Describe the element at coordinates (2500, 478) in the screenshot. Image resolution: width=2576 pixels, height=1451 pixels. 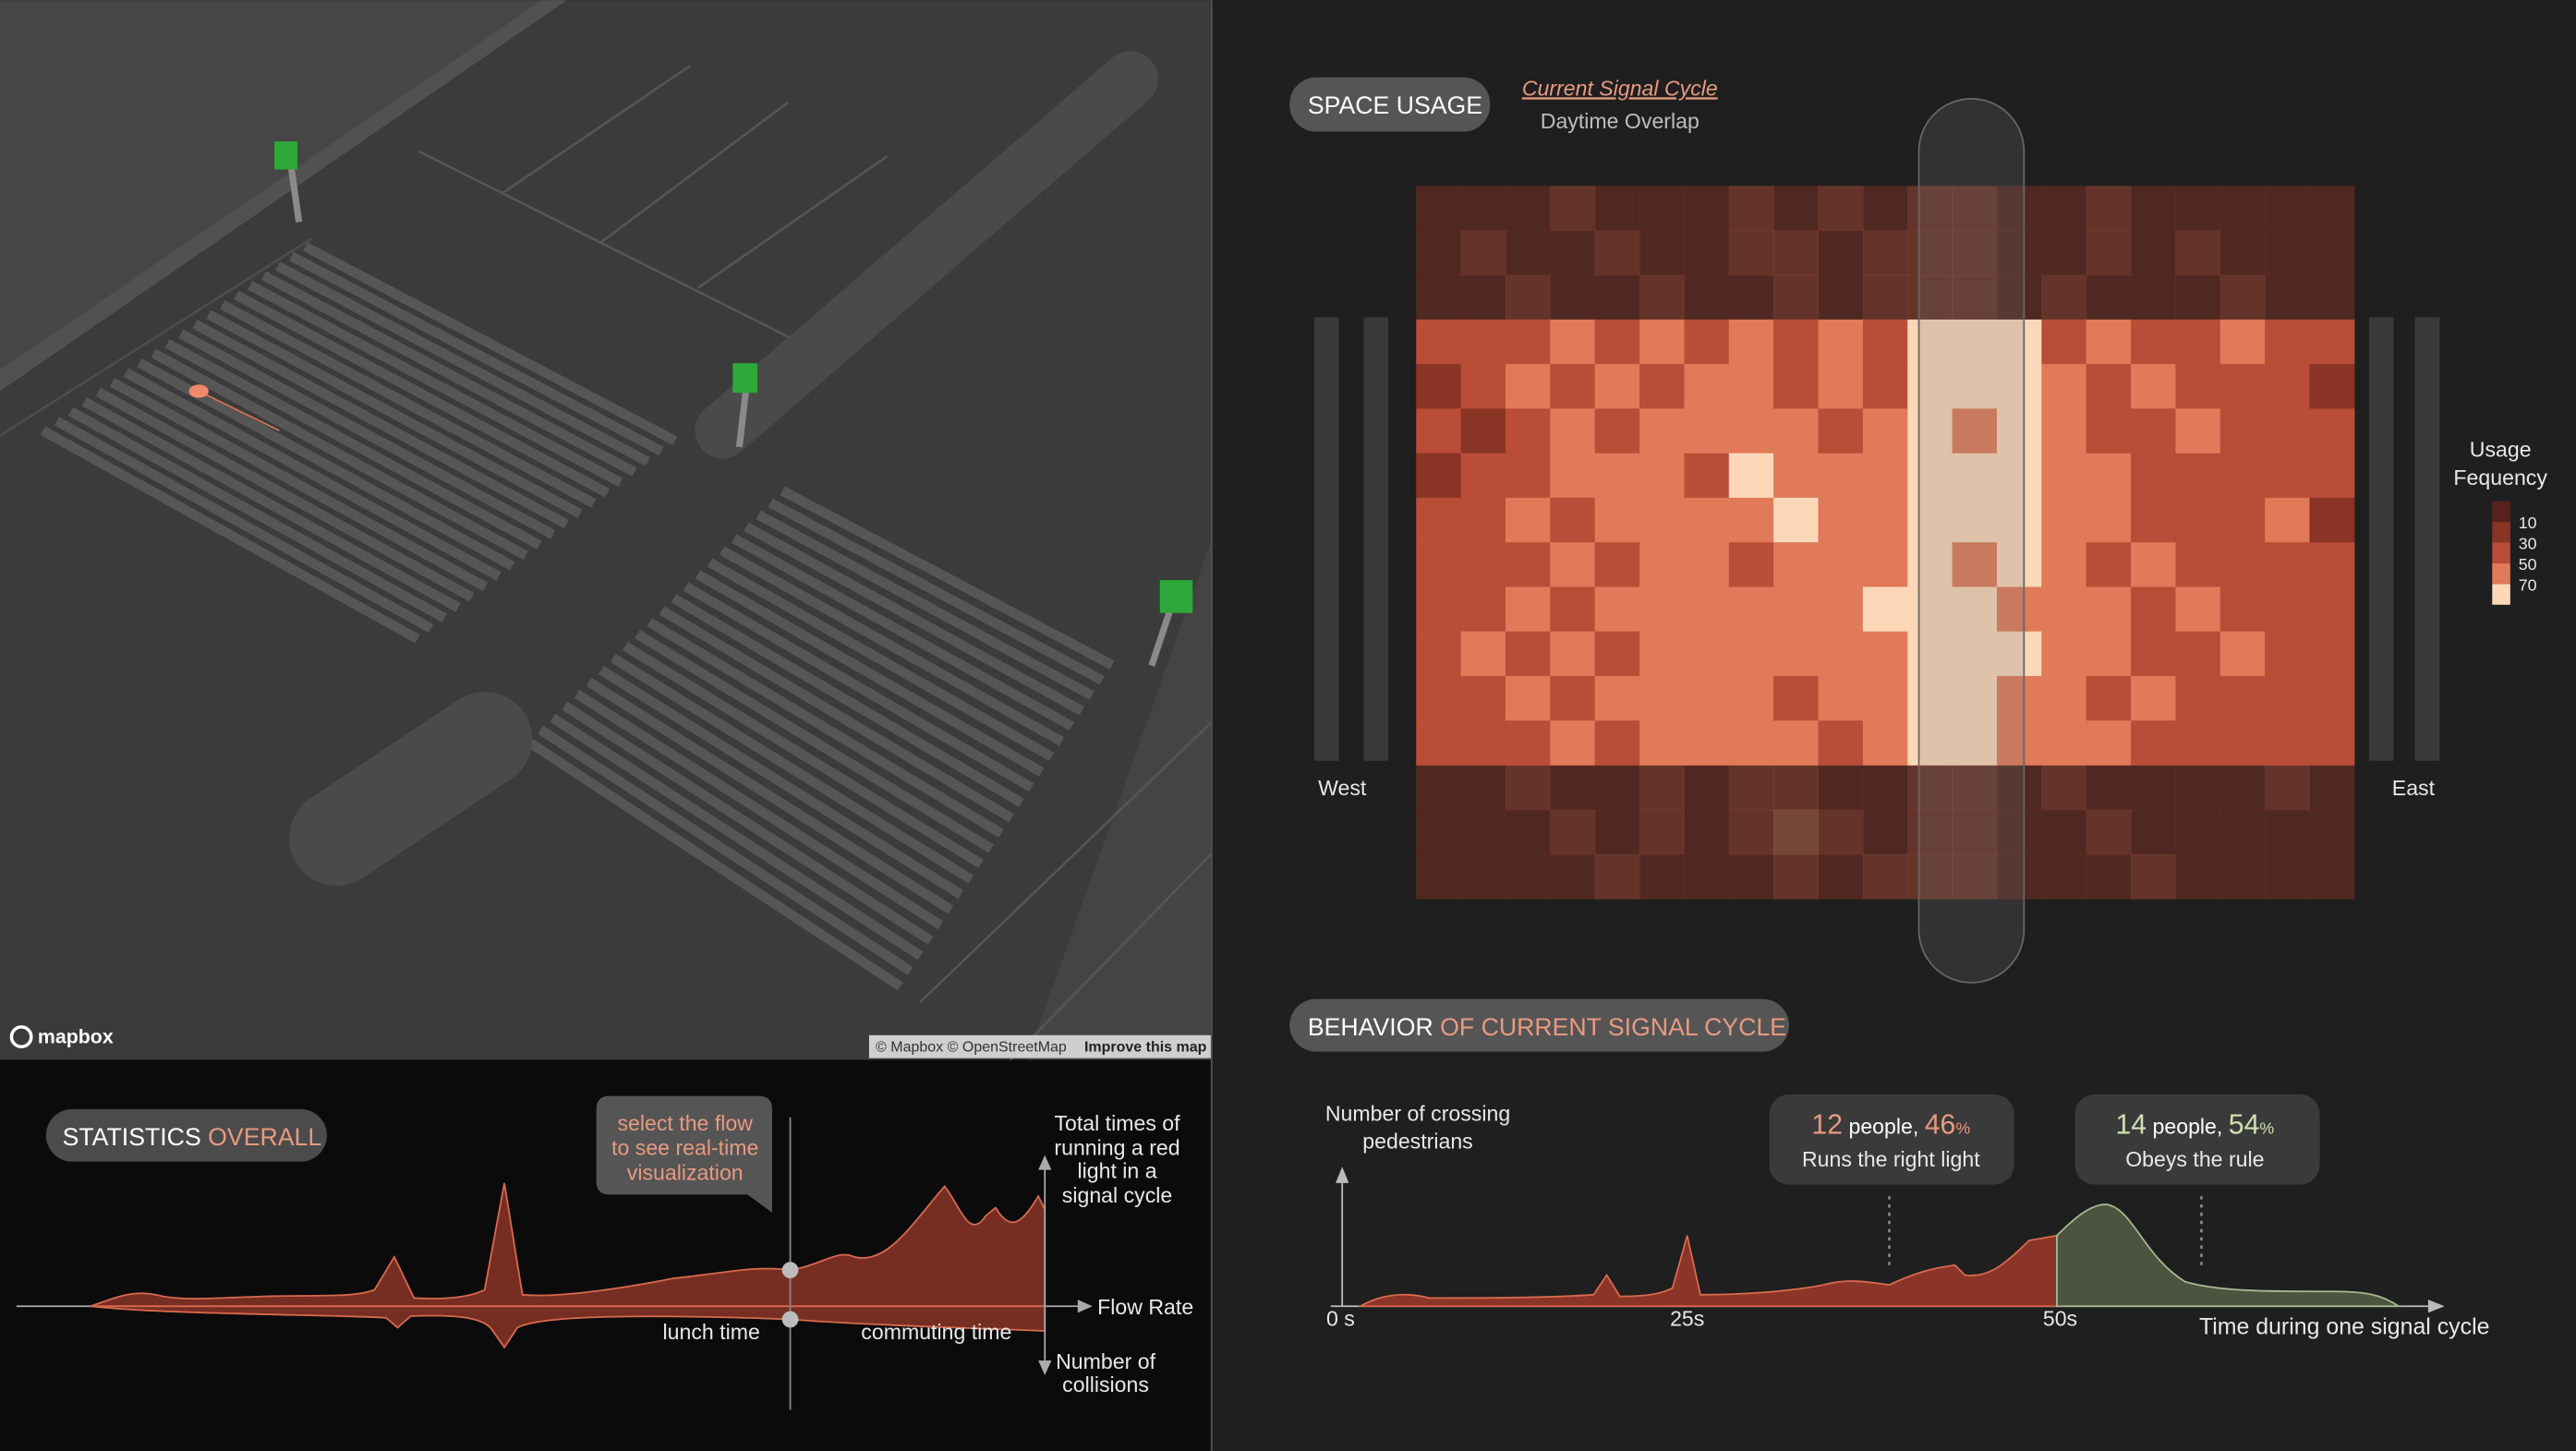
I see `legend-title: Fequency` at that location.